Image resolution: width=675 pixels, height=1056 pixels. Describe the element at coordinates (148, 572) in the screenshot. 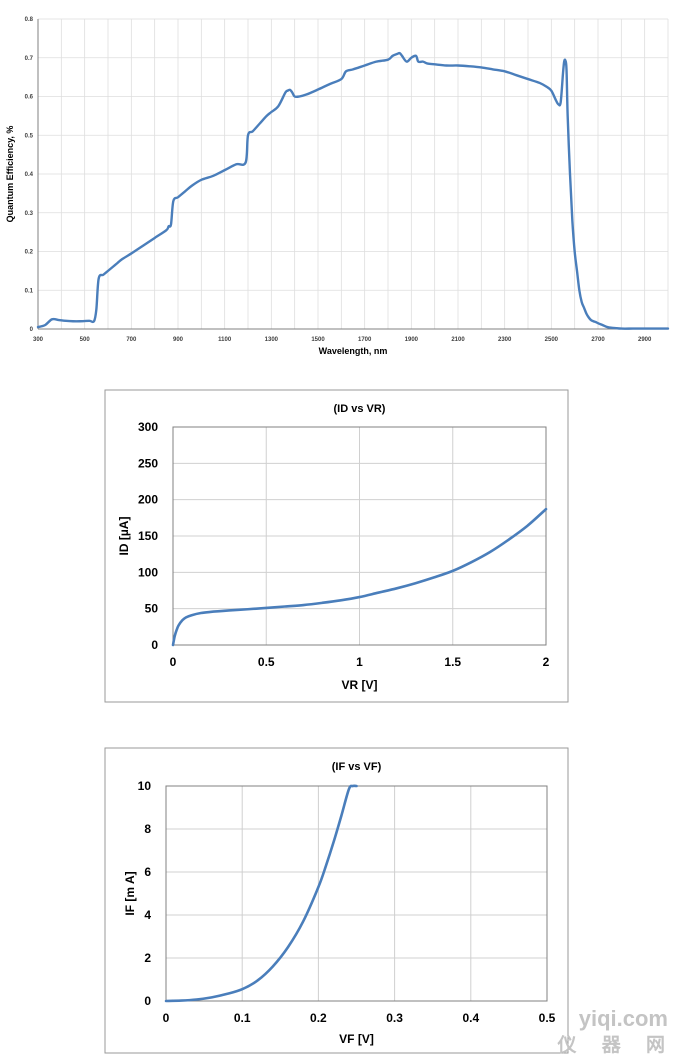

I see `y-tick-label: 100` at that location.